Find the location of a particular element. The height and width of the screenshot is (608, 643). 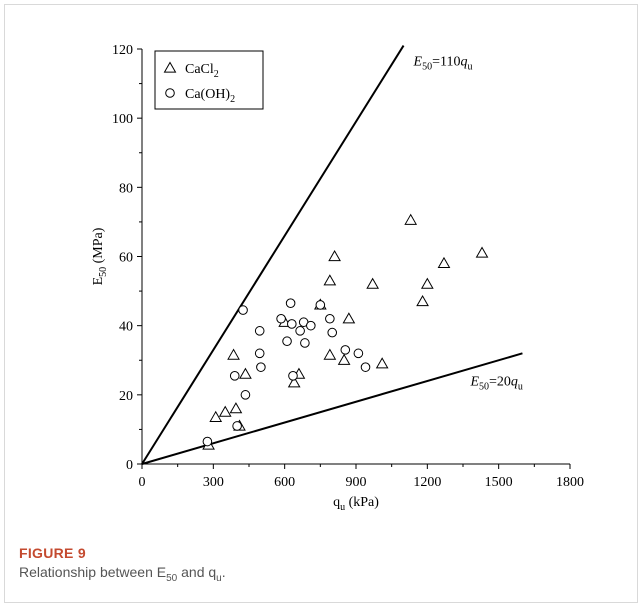

reference-line-label: E50=110qu is located at coordinates (443, 64).